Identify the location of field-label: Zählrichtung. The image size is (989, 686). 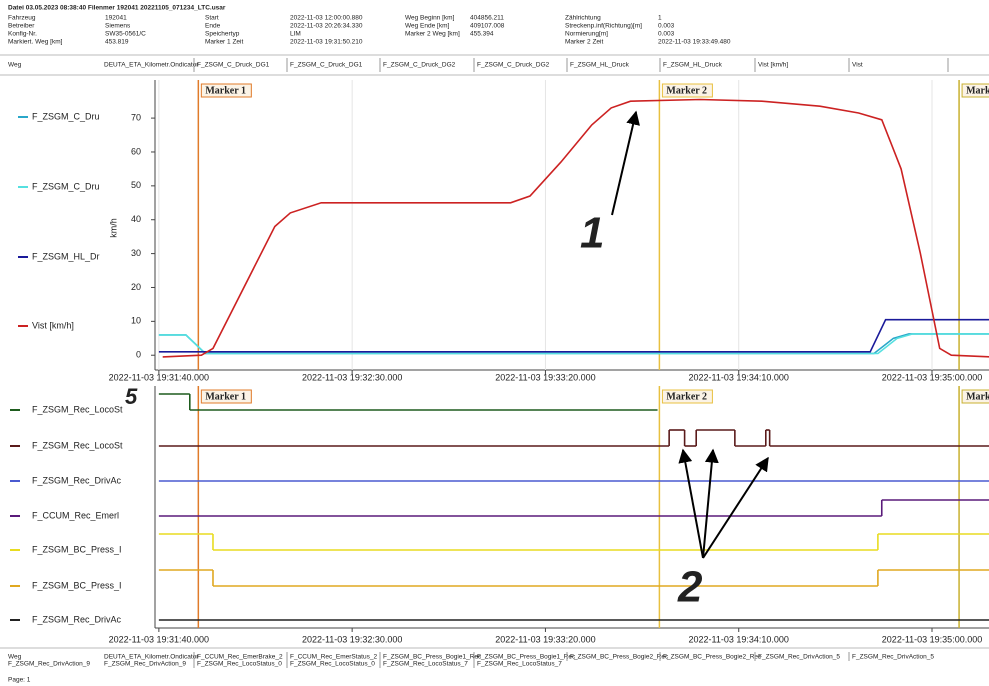
(583, 18).